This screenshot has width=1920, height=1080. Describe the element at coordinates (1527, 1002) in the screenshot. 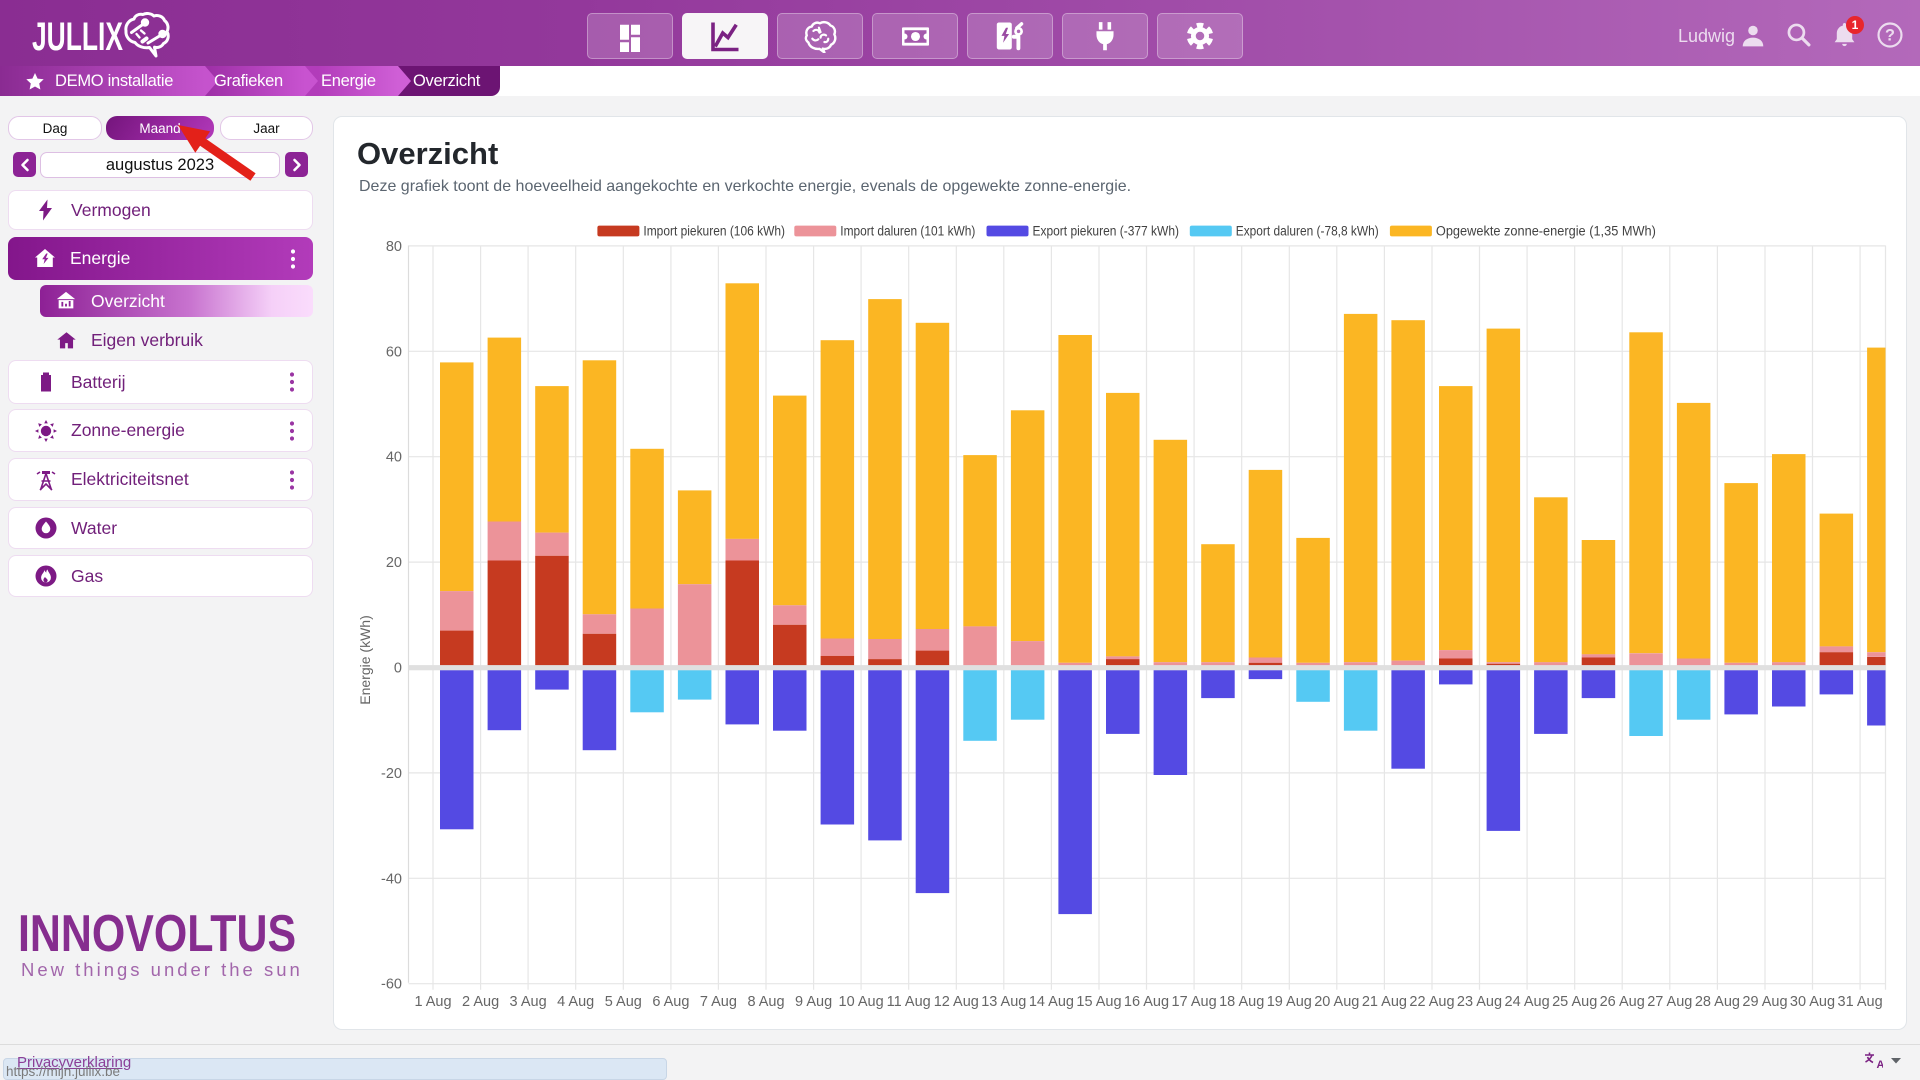

I see `svg-text: 24 Aug` at that location.